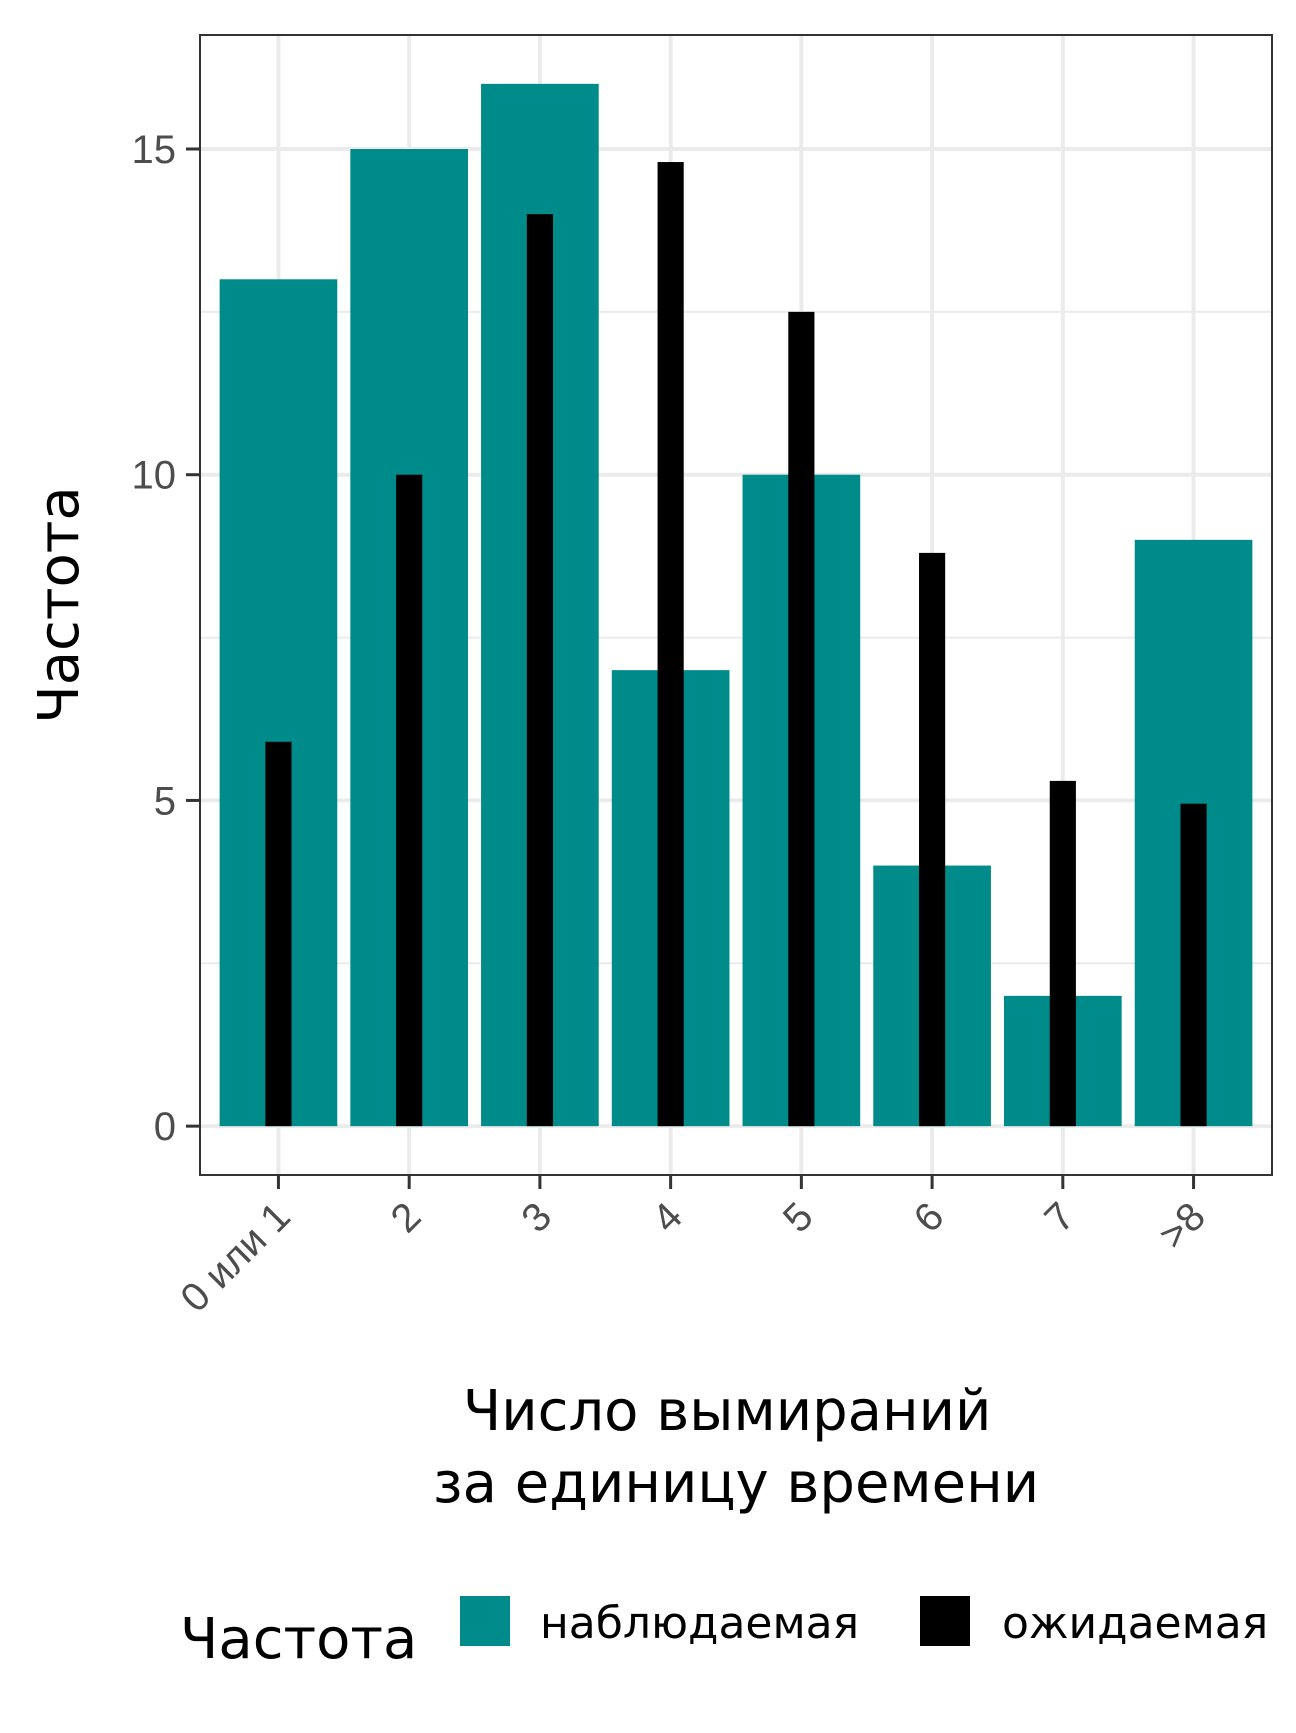 The width and height of the screenshot is (1296, 1733). What do you see at coordinates (165, 801) in the screenshot?
I see `y-tick-label: 5` at bounding box center [165, 801].